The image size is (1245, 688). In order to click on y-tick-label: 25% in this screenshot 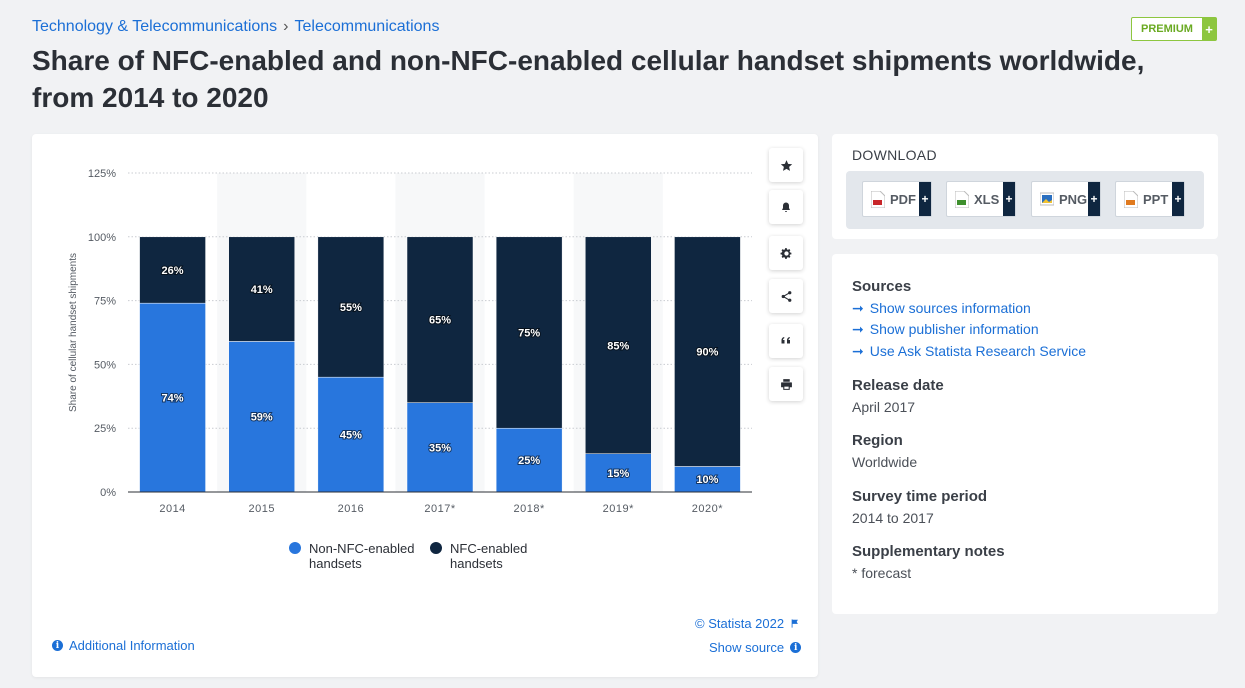, I will do `click(105, 429)`.